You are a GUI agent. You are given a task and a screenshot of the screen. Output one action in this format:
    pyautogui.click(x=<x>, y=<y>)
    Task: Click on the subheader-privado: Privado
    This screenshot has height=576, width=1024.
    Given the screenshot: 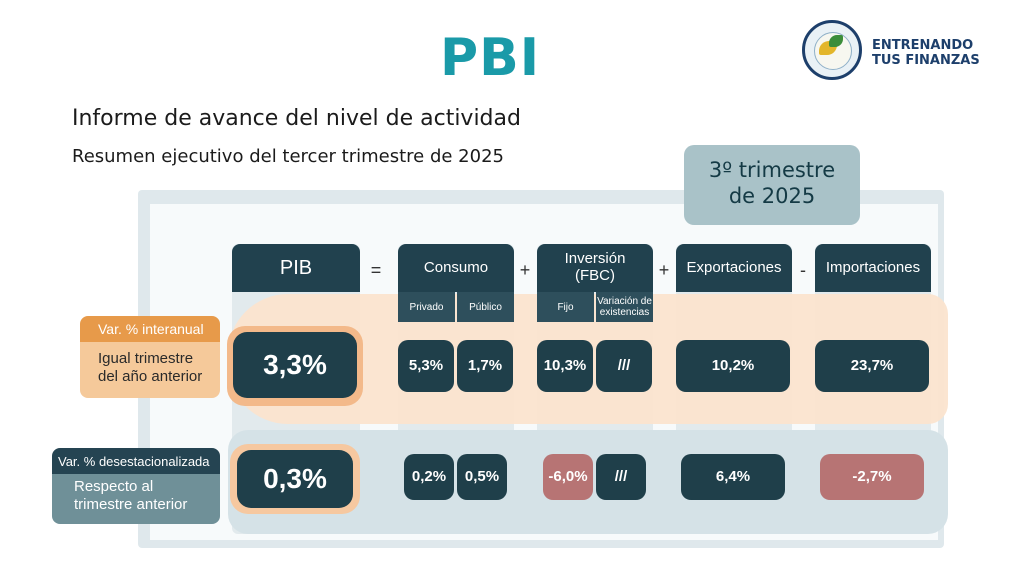 What is the action you would take?
    pyautogui.click(x=426, y=307)
    